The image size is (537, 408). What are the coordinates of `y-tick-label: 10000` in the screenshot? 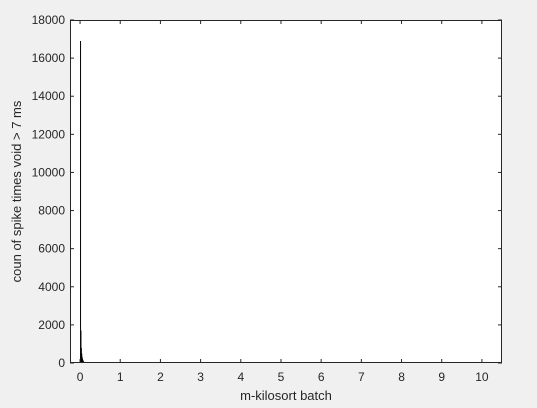 It's located at (49, 172).